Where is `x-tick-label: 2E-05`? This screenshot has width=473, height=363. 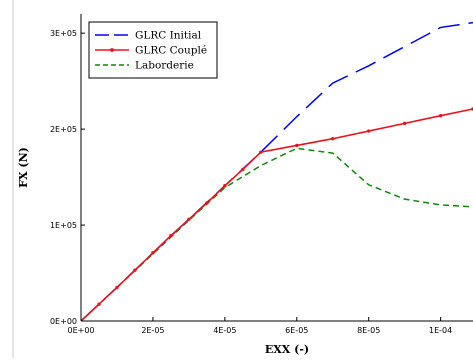
x-tick-label: 2E-05 is located at coordinates (152, 330).